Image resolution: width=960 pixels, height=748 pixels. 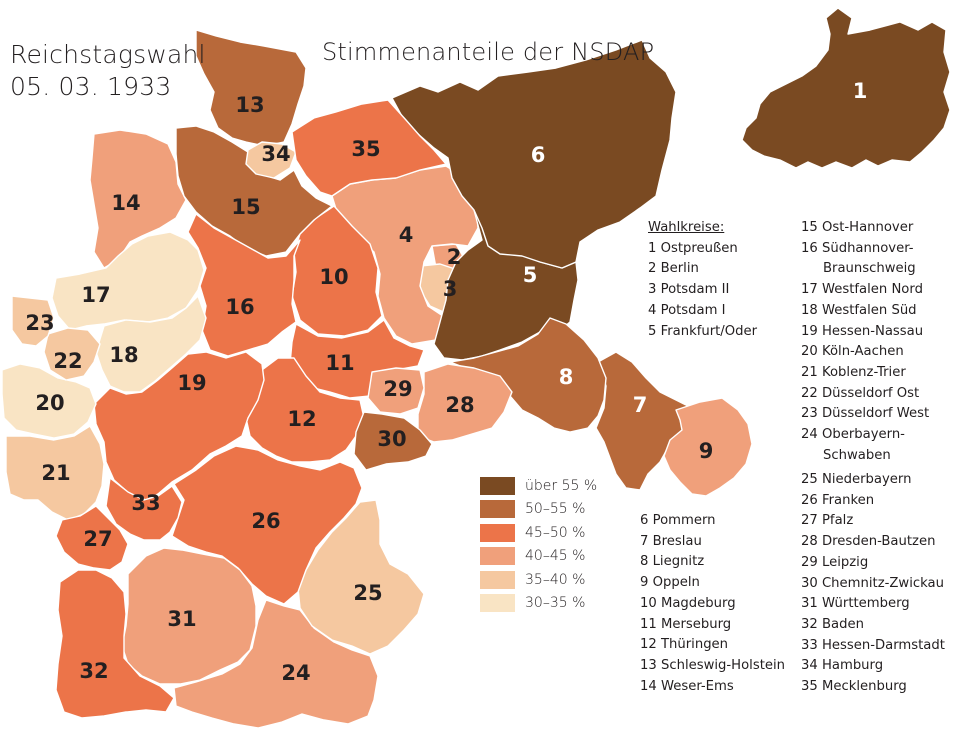 What do you see at coordinates (275, 154) in the screenshot?
I see `wahlkreis-34-label: 34` at bounding box center [275, 154].